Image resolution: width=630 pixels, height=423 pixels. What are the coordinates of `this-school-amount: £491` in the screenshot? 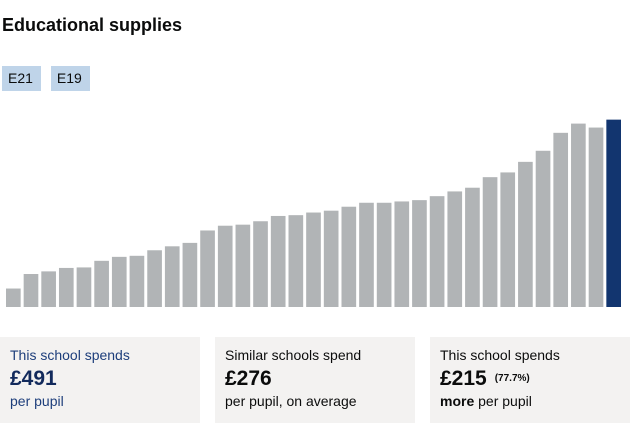 It's located at (33, 378).